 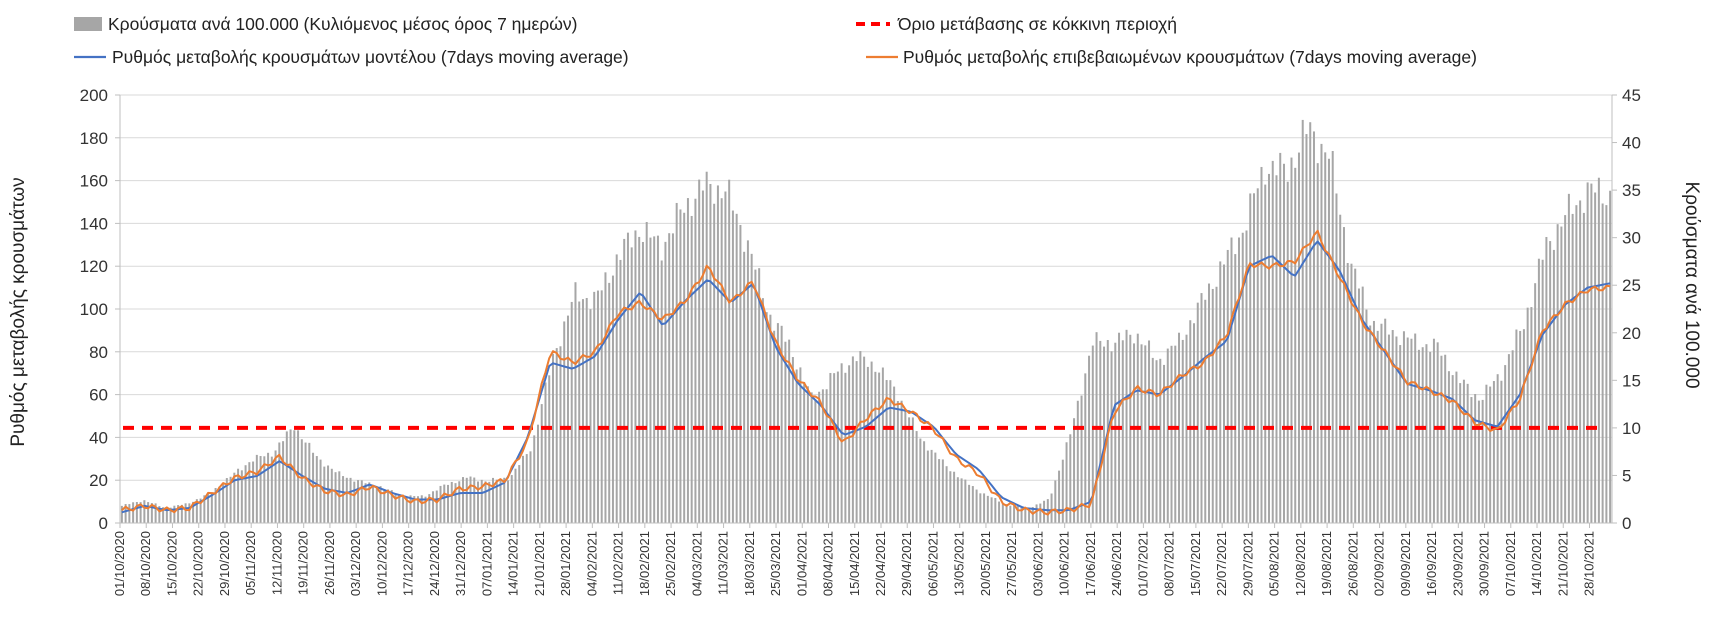 I want to click on x-tick-label: 08/10/2020, so click(x=145, y=563).